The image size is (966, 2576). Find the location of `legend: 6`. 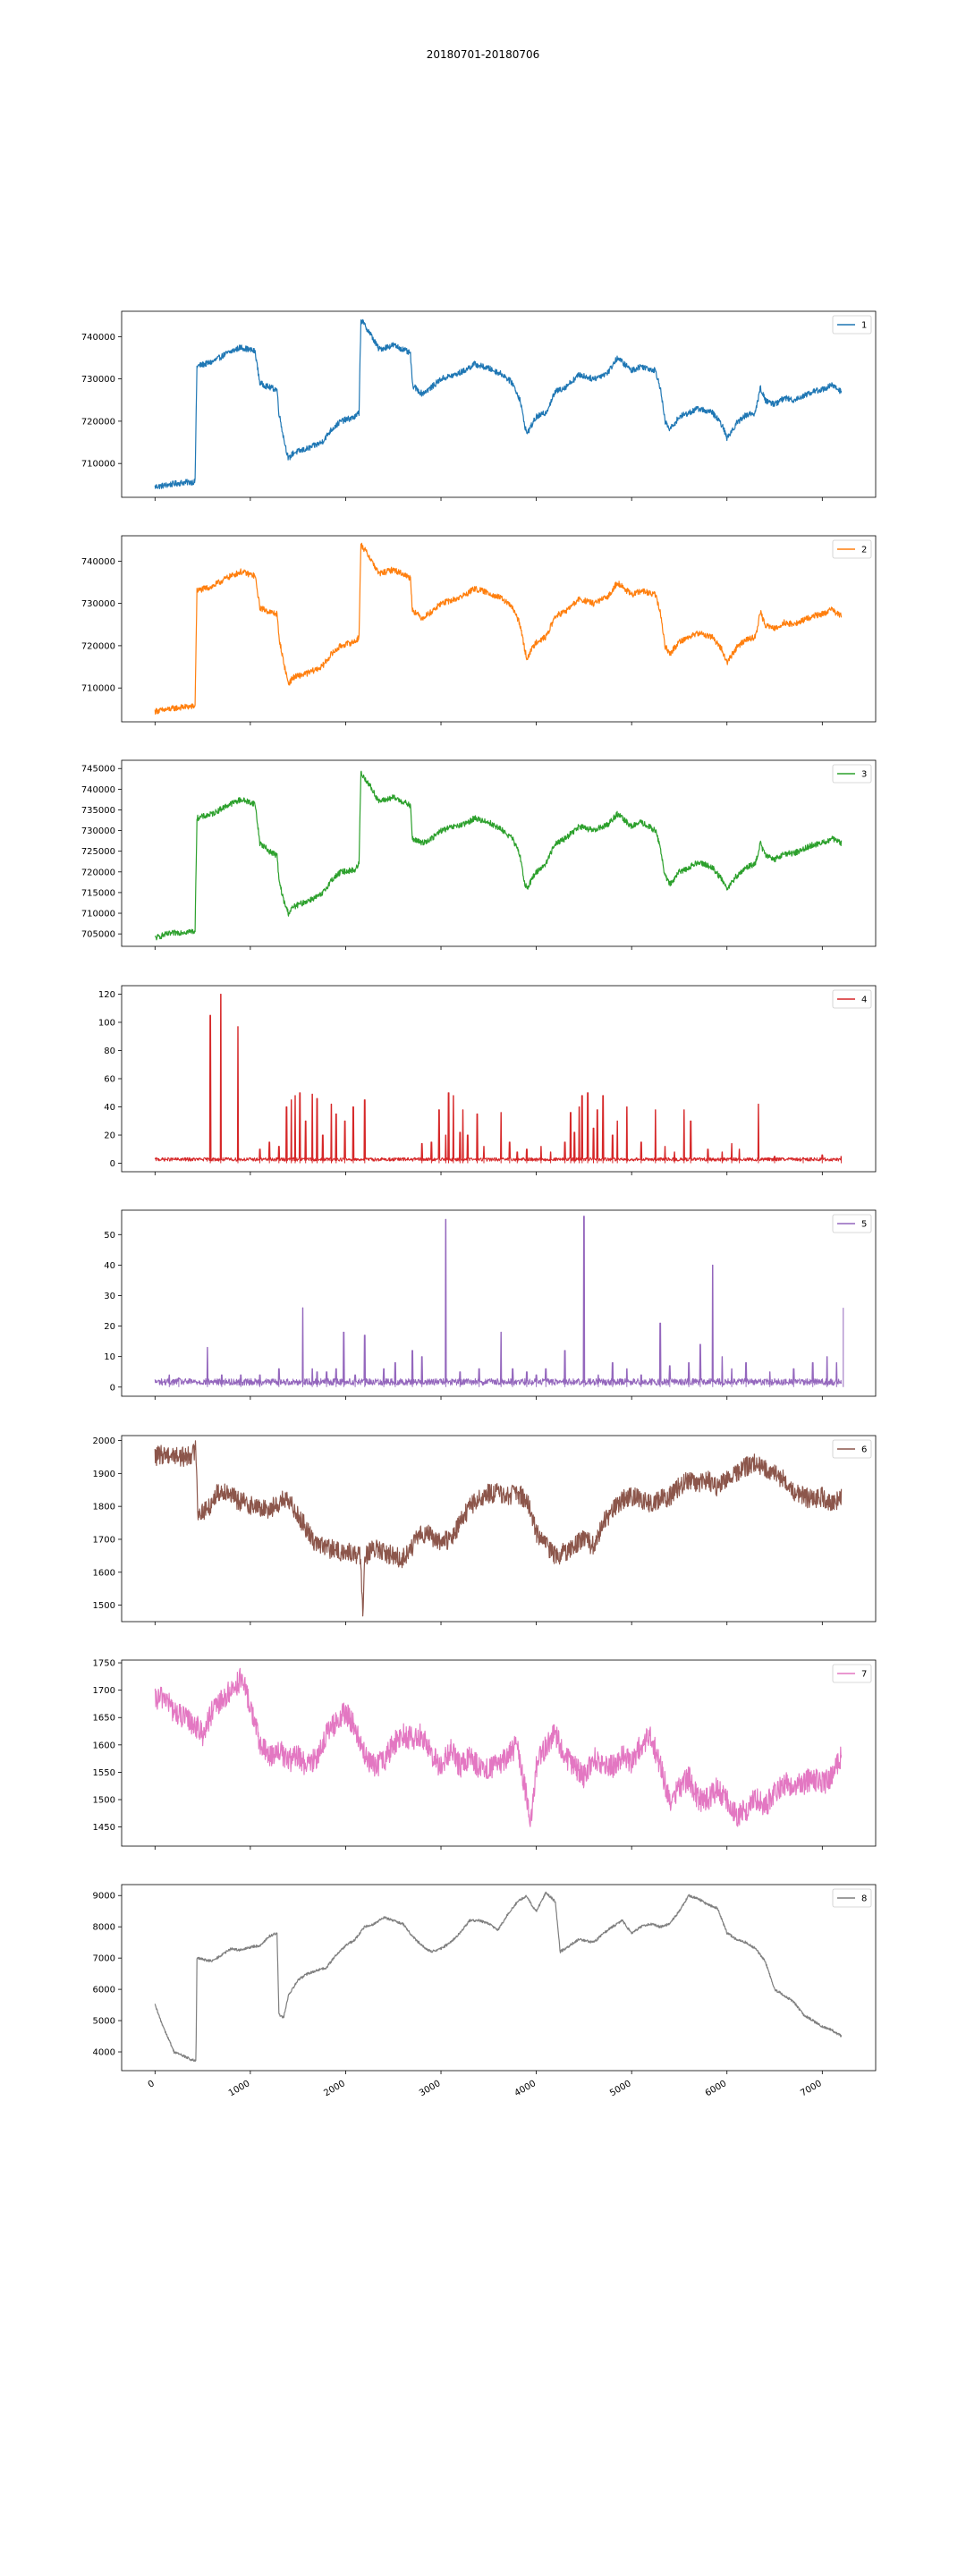

legend: 6 is located at coordinates (852, 1449).